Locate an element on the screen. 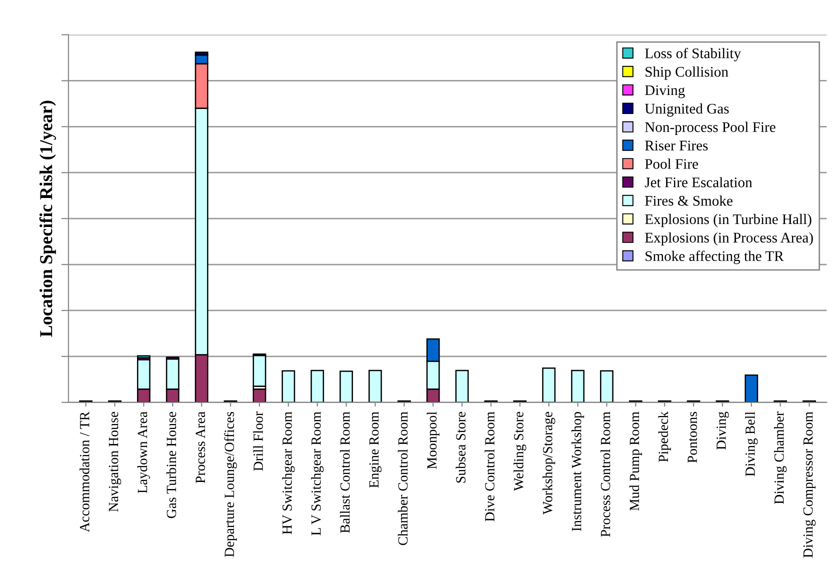 This screenshot has height=579, width=835. x-tick-label: Accommodation / TR is located at coordinates (85, 471).